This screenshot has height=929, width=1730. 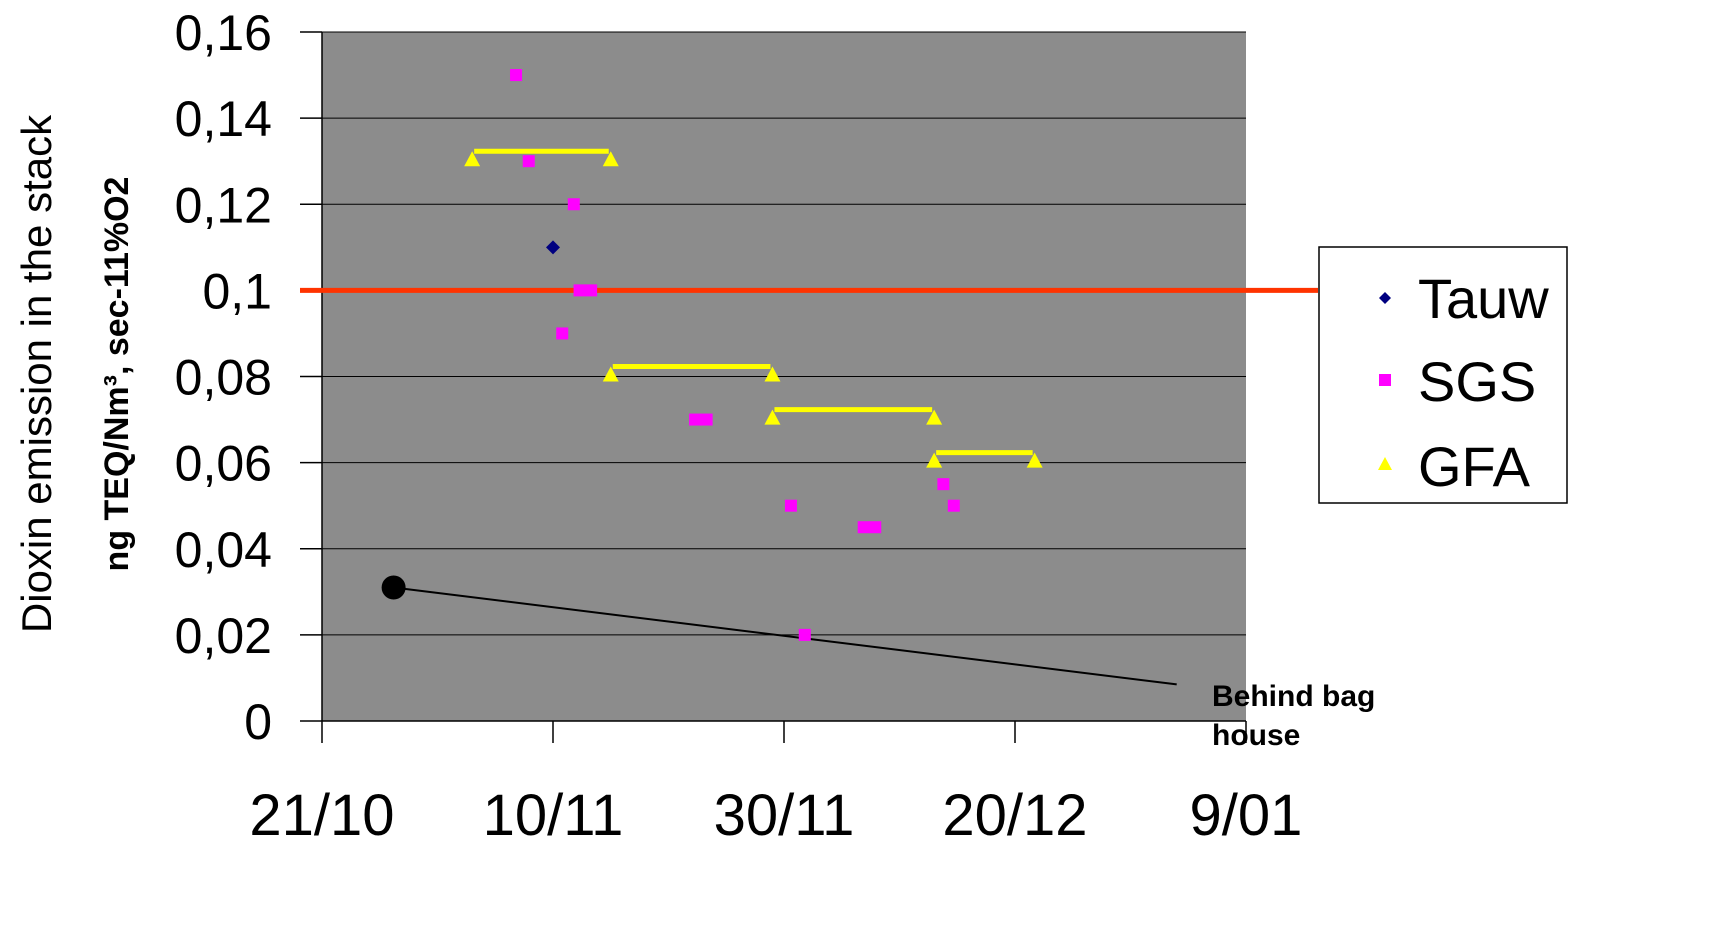 What do you see at coordinates (1256, 735) in the screenshot?
I see `annotation-line2: house` at bounding box center [1256, 735].